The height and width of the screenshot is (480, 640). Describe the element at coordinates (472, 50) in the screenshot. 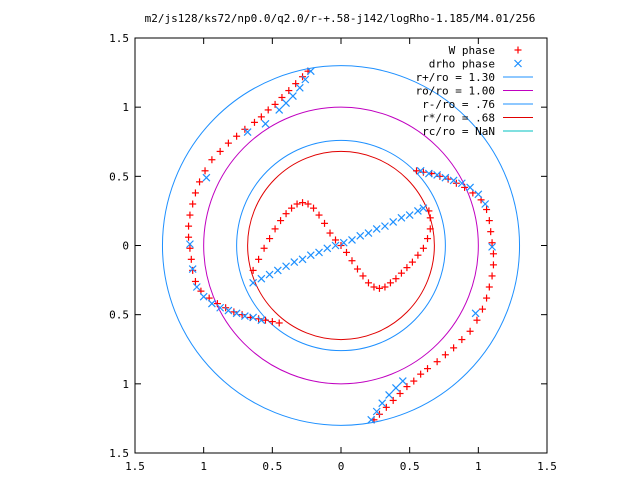

I see `legend-label: W phase` at that location.